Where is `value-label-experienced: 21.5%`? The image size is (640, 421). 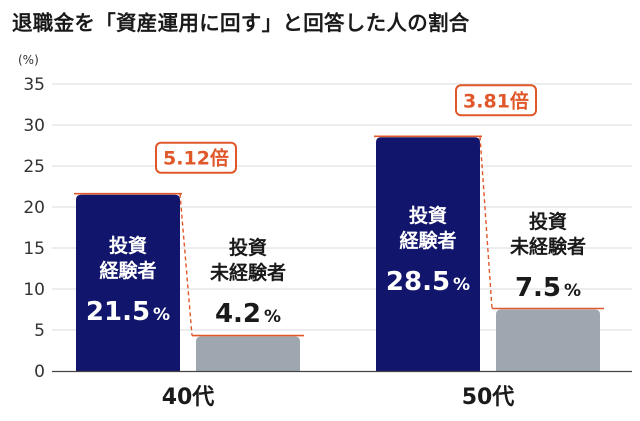
value-label-experienced: 21.5% is located at coordinates (128, 312).